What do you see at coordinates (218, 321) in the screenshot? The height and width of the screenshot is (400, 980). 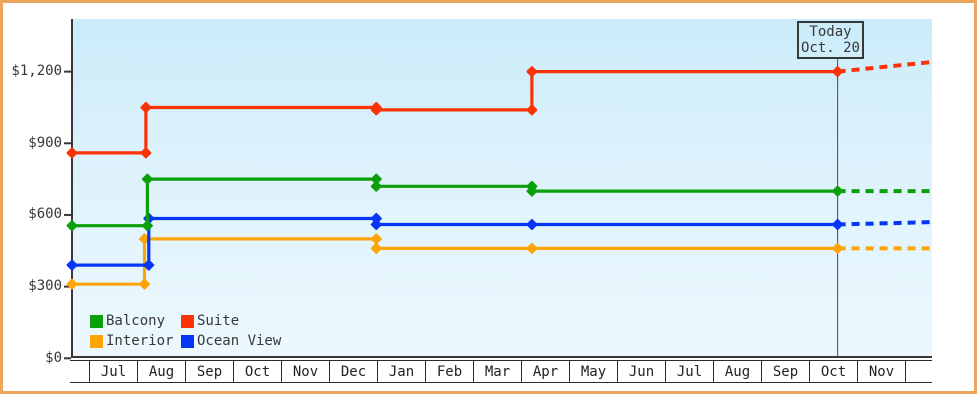 I see `legend-label: Suite` at bounding box center [218, 321].